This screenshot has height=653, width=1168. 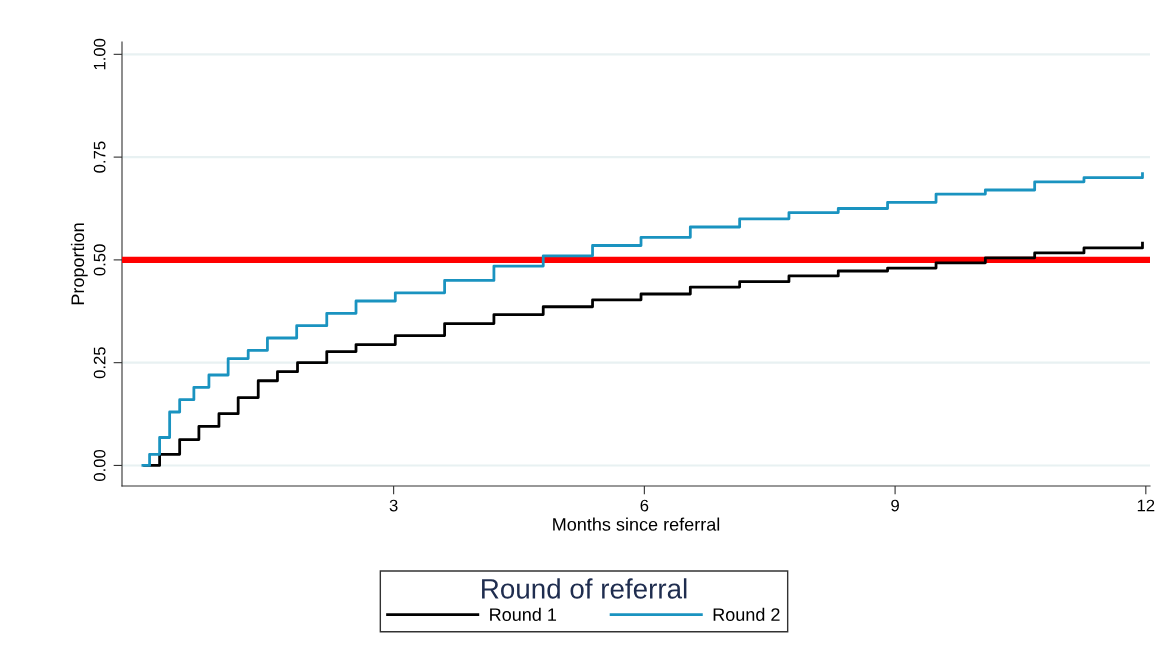 I want to click on y-tick-label: 0.25, so click(x=99, y=363).